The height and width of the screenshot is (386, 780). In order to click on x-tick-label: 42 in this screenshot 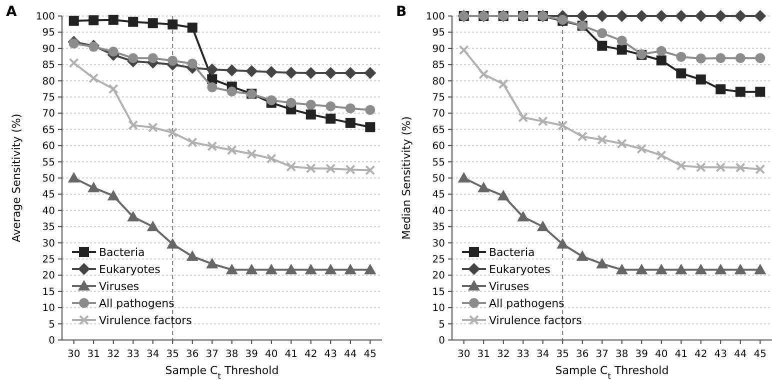, I will do `click(701, 354)`.